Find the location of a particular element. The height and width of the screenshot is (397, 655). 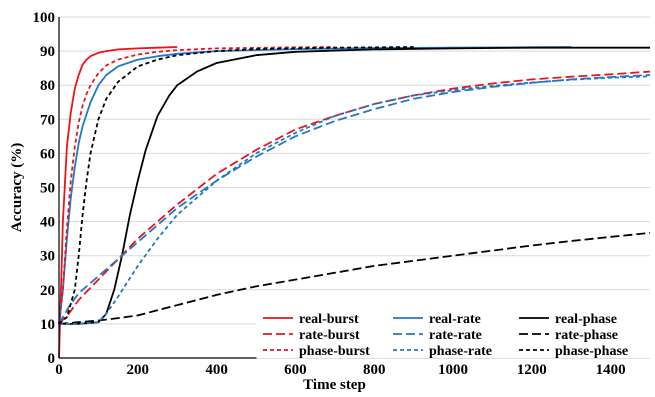

x-tick-label: 800 is located at coordinates (374, 370).